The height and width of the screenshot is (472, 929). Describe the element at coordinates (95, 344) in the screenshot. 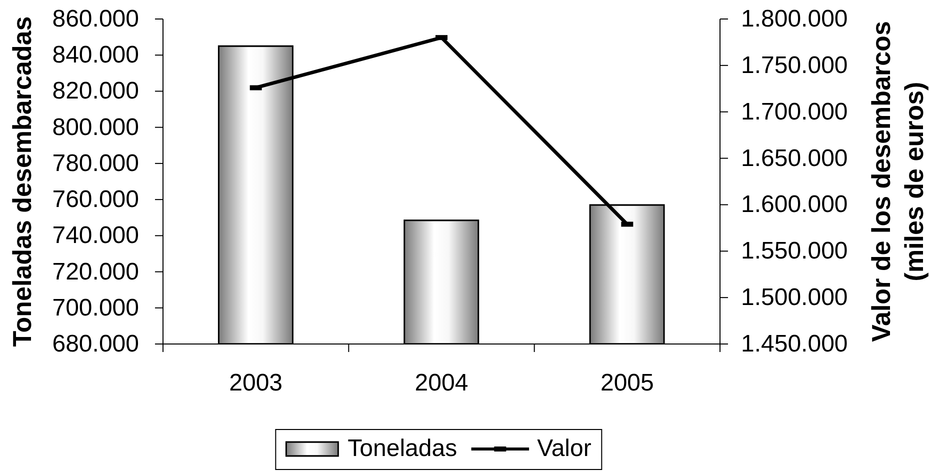

I see `y-tick-label: 680.000` at that location.